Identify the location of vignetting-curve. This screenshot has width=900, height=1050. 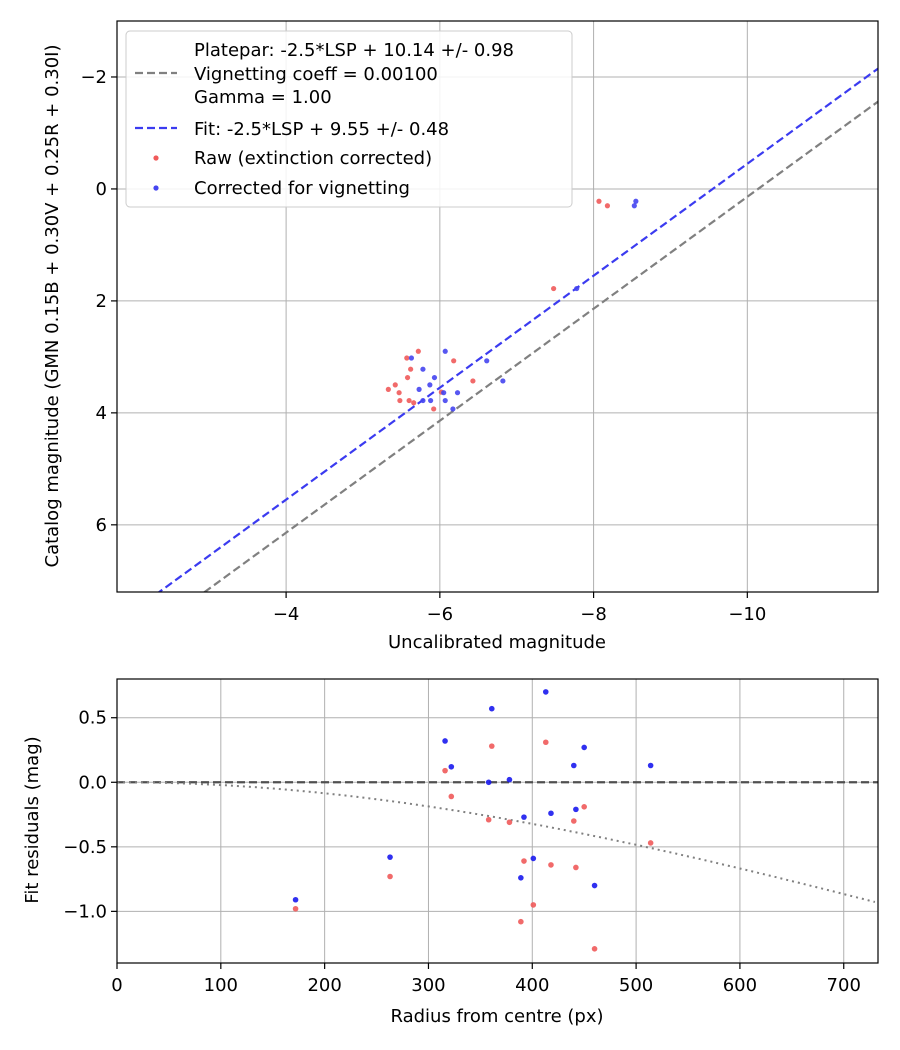
(496, 842).